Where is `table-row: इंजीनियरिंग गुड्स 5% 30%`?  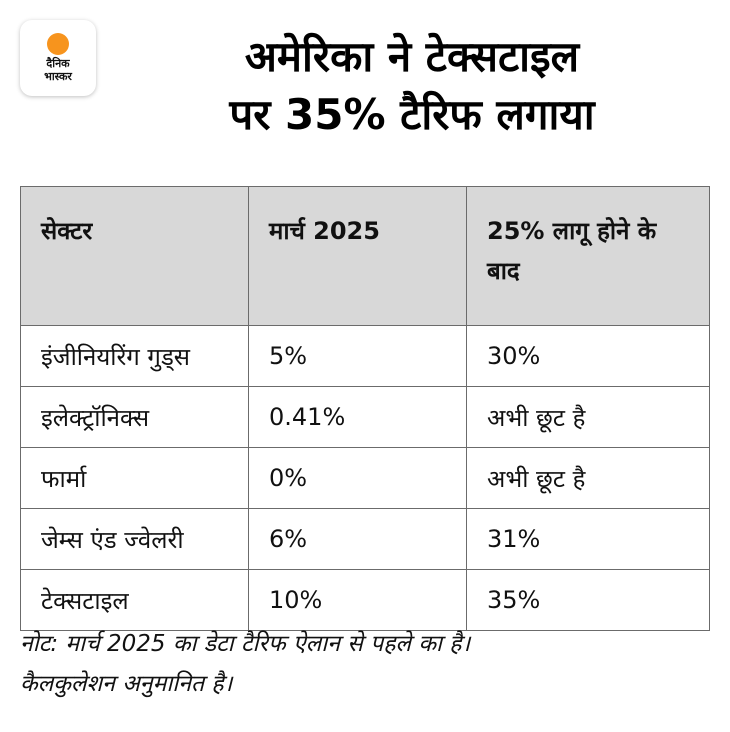 table-row: इंजीनियरिंग गुड्स 5% 30% is located at coordinates (365, 356).